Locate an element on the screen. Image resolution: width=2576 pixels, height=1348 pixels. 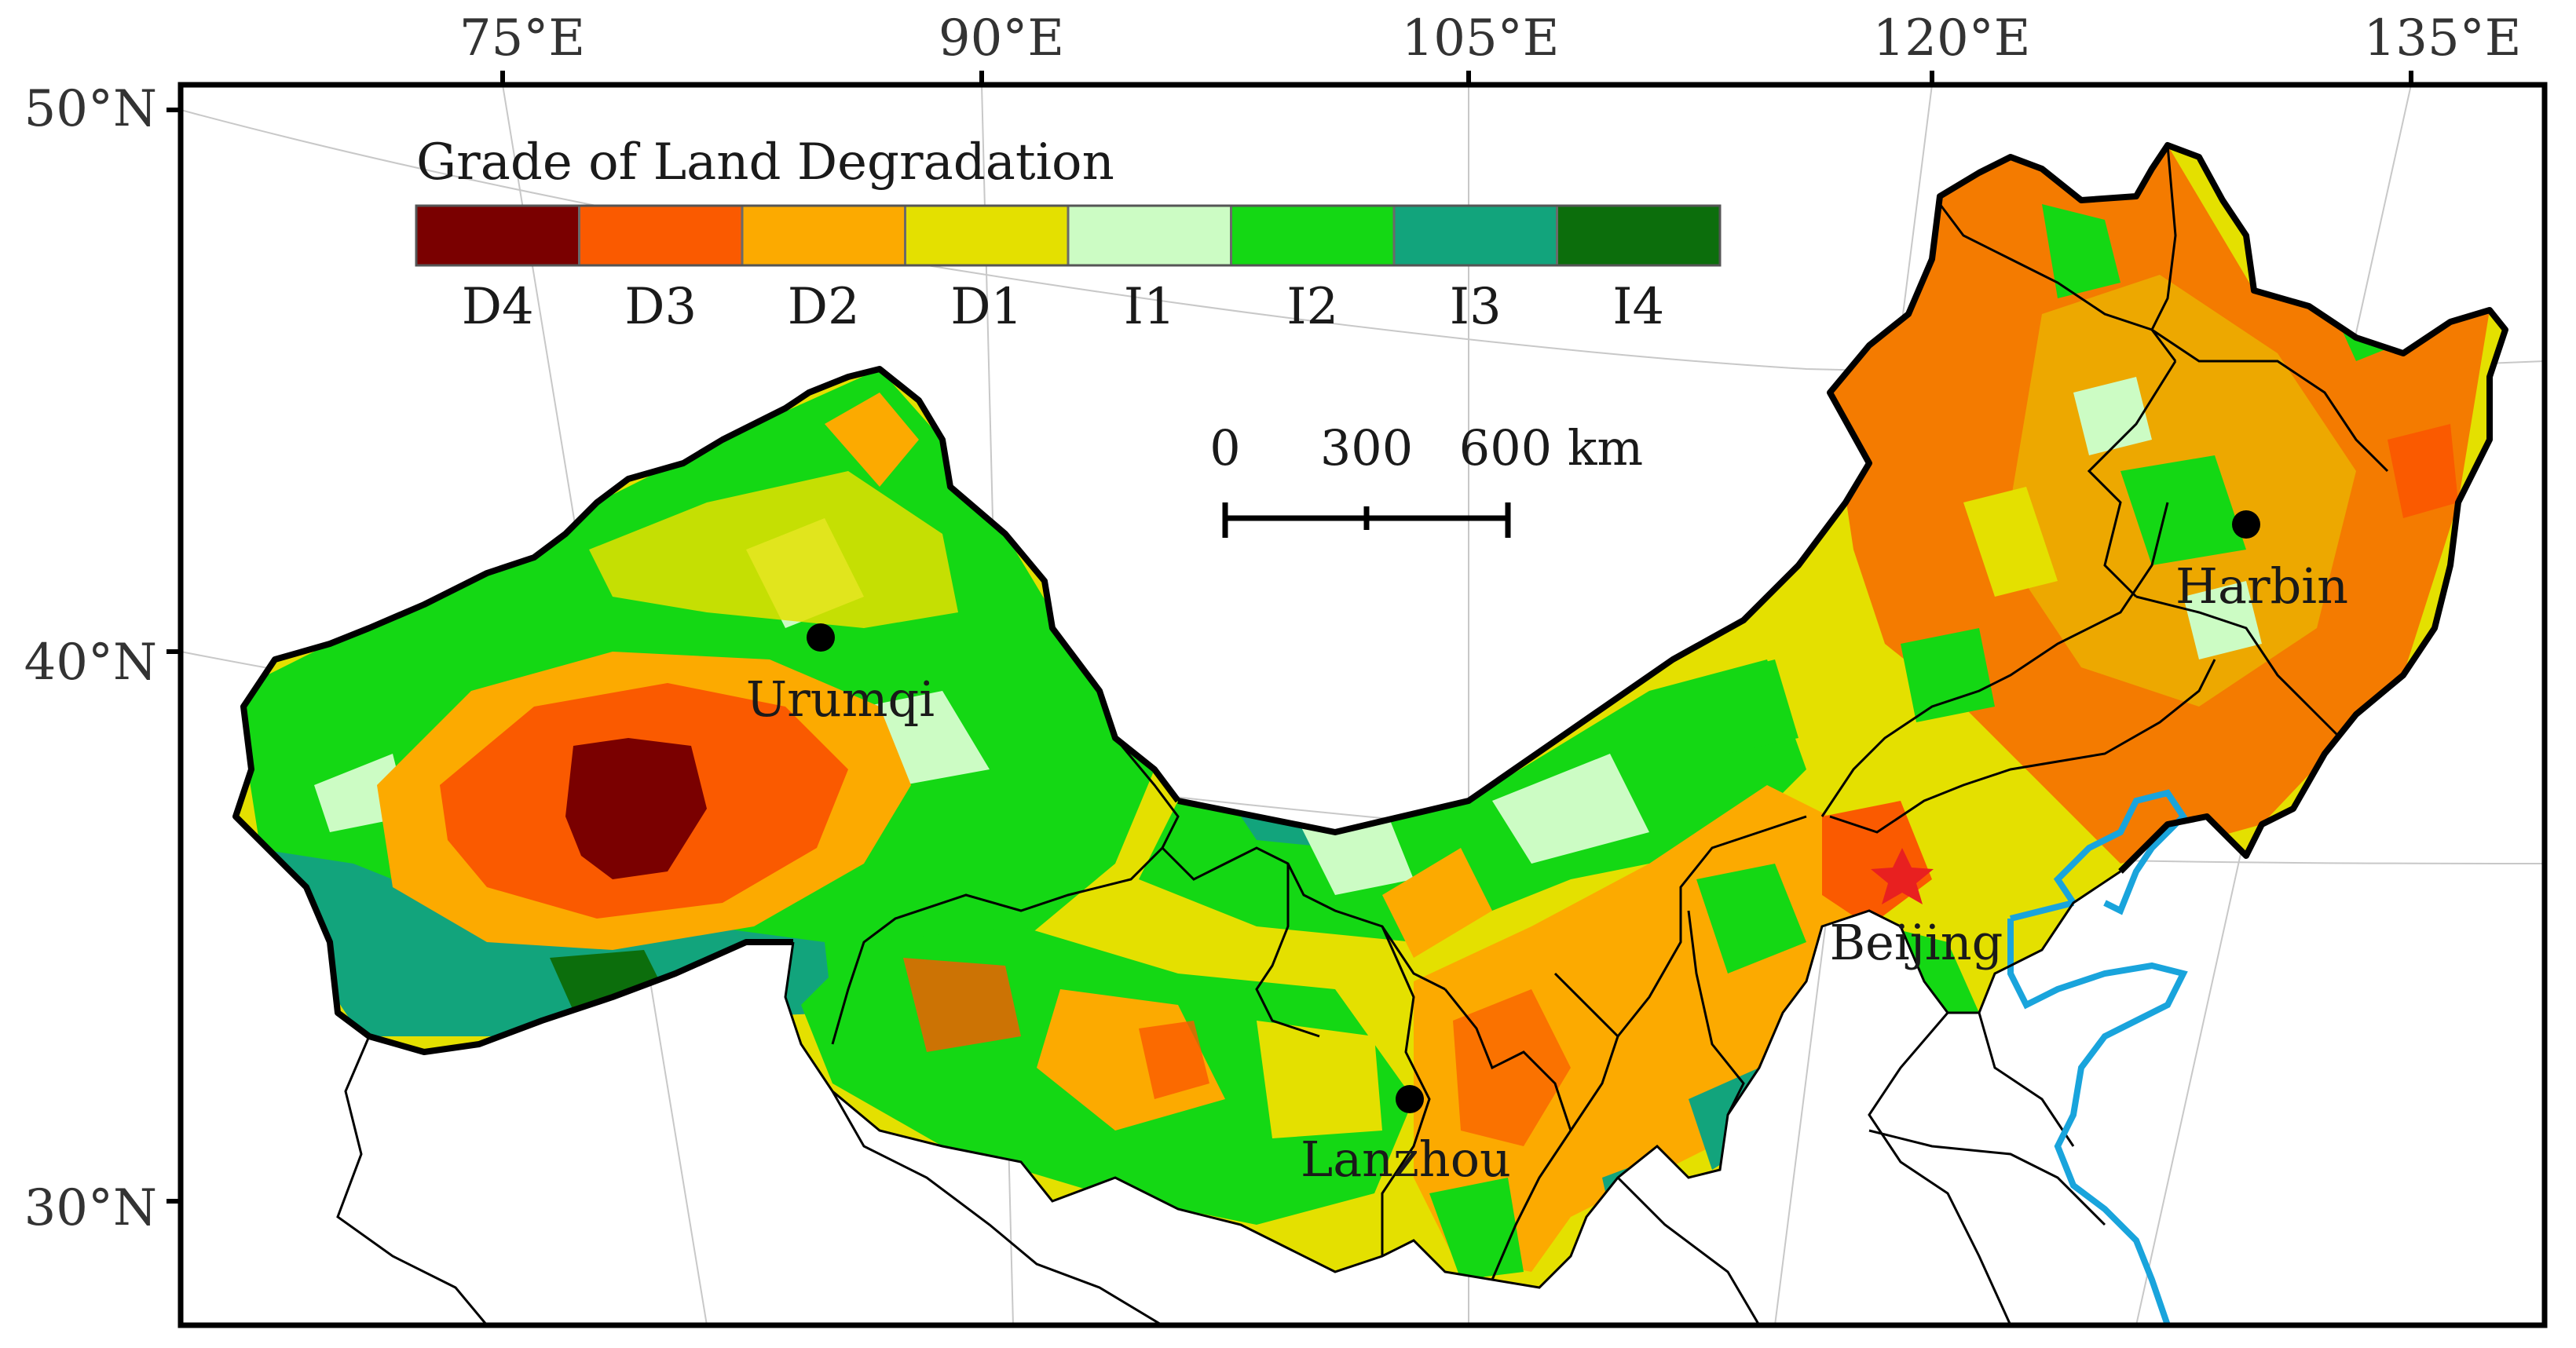
scale-label-end: 600 km is located at coordinates (1551, 448).